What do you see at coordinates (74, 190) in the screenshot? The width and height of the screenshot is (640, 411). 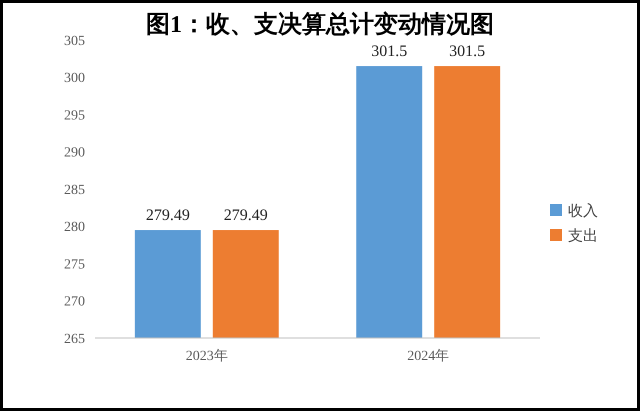 I see `y-tick-label: 285` at bounding box center [74, 190].